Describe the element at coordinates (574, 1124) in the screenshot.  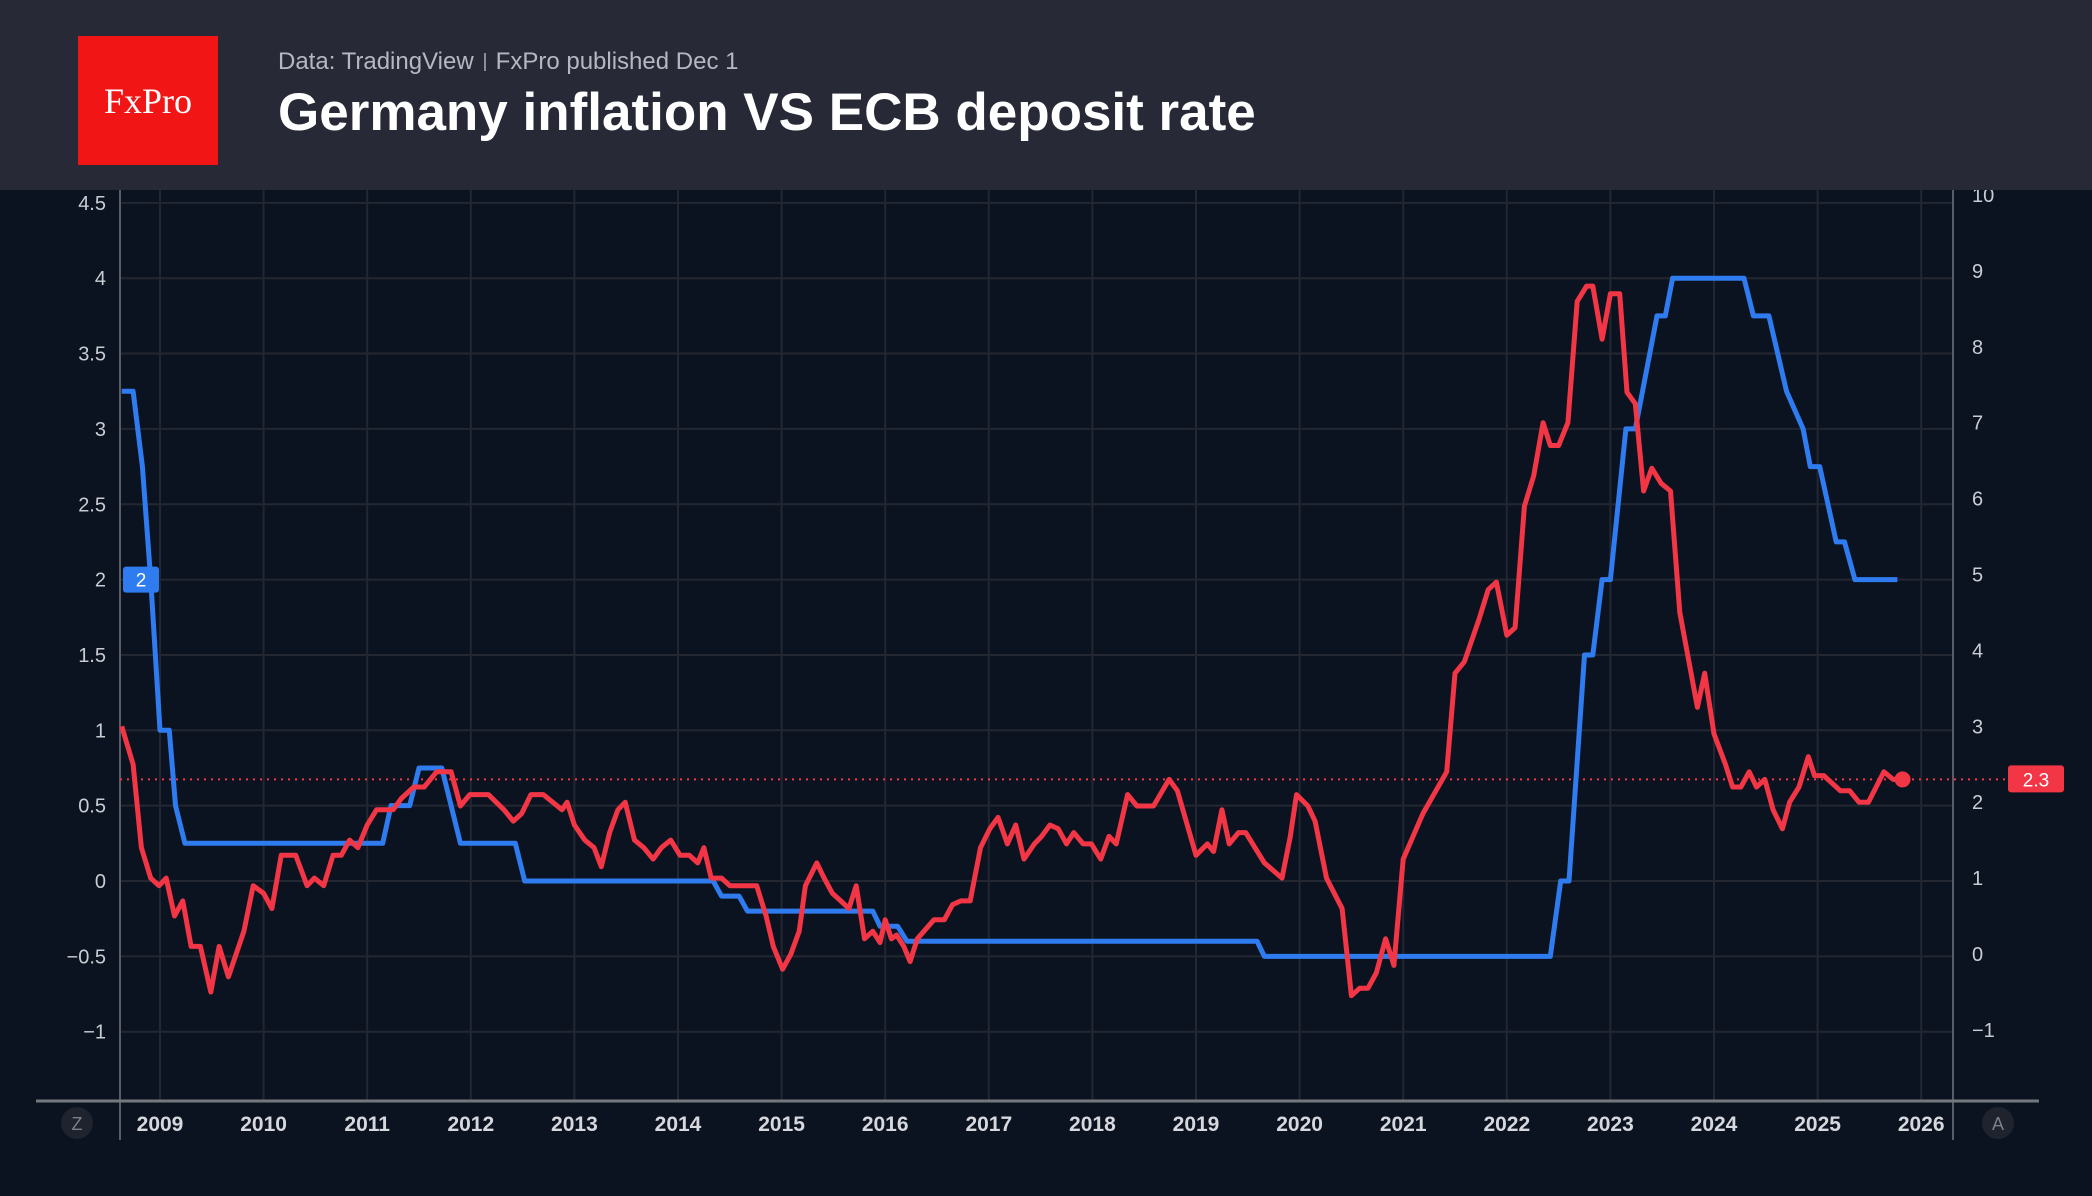
I see `x-tick-label: 2013` at that location.